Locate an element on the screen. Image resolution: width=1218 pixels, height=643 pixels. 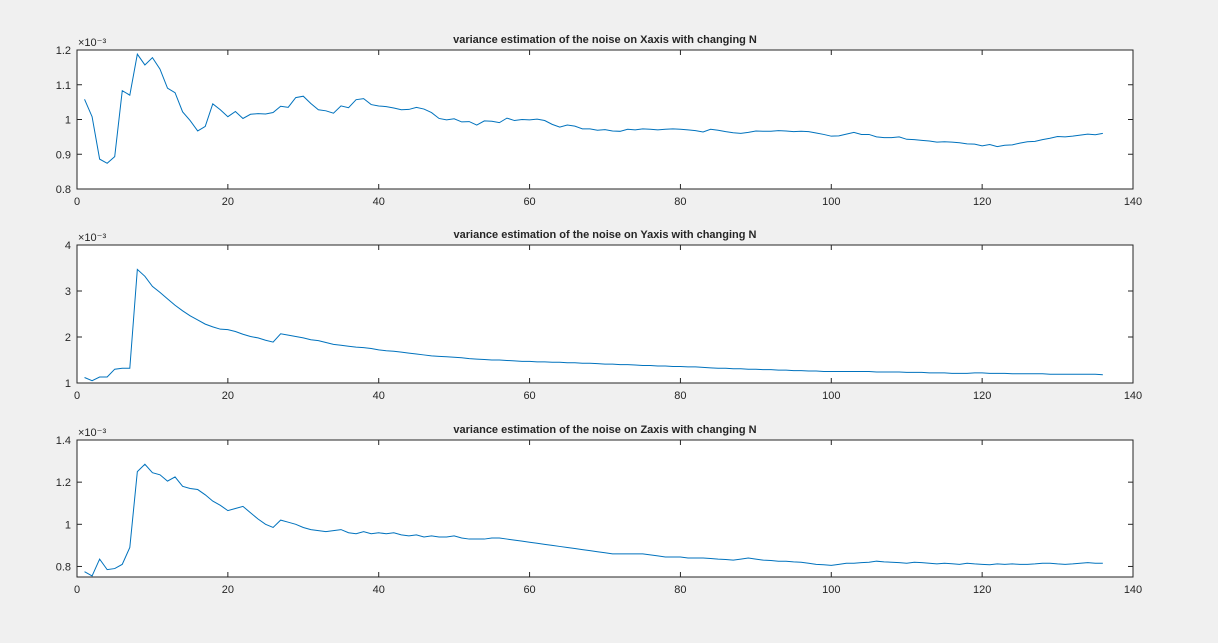
y-tick-label: 3 is located at coordinates (68, 292).